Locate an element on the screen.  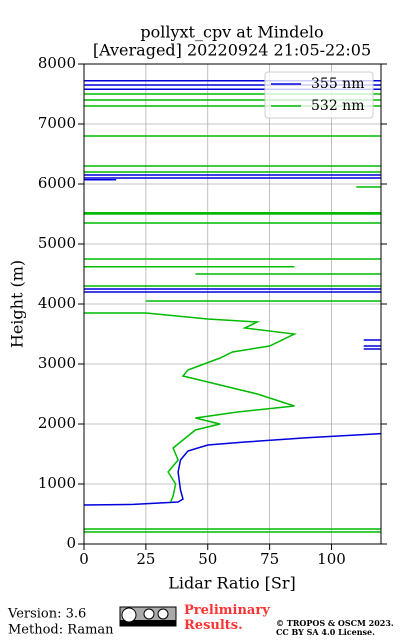
license: CC BY SA 4.0 License. is located at coordinates (325, 632).